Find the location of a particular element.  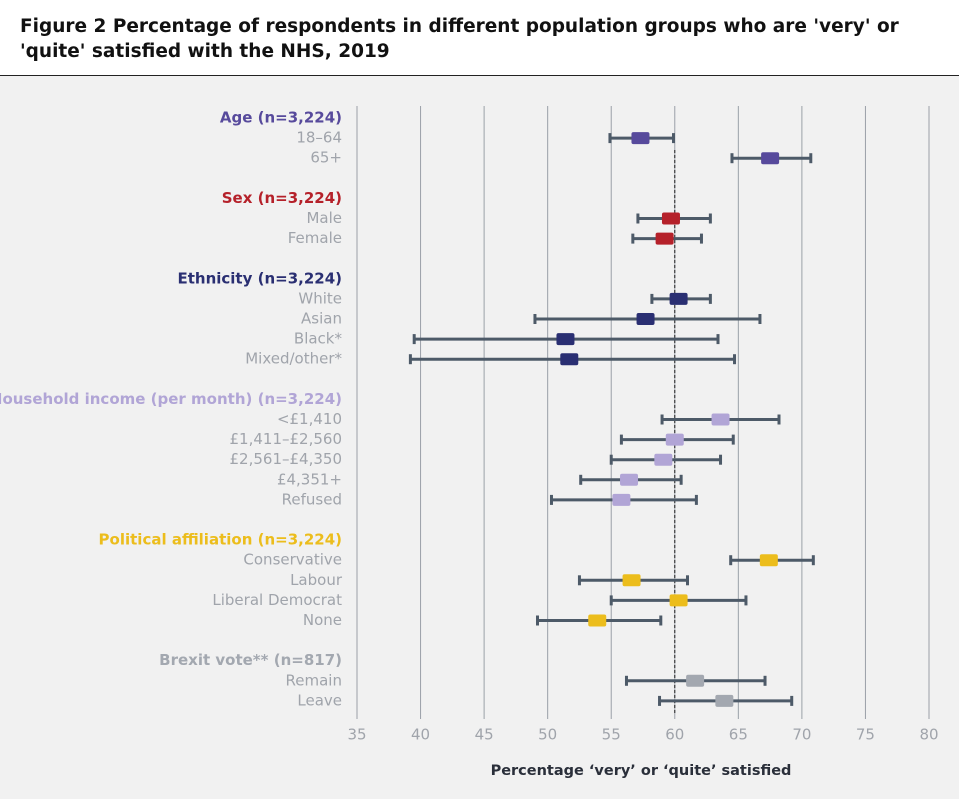

x-tick-label: 75 is located at coordinates (865, 735).